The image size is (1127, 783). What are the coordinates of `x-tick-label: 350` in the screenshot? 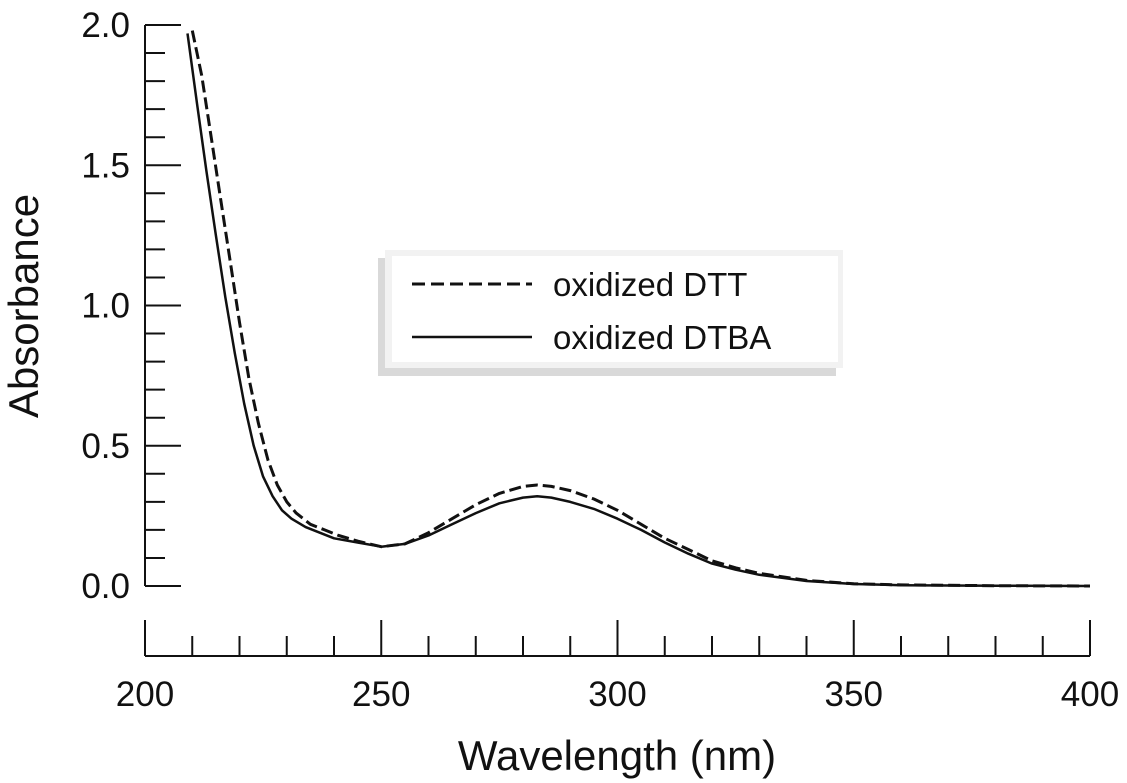 It's located at (854, 694).